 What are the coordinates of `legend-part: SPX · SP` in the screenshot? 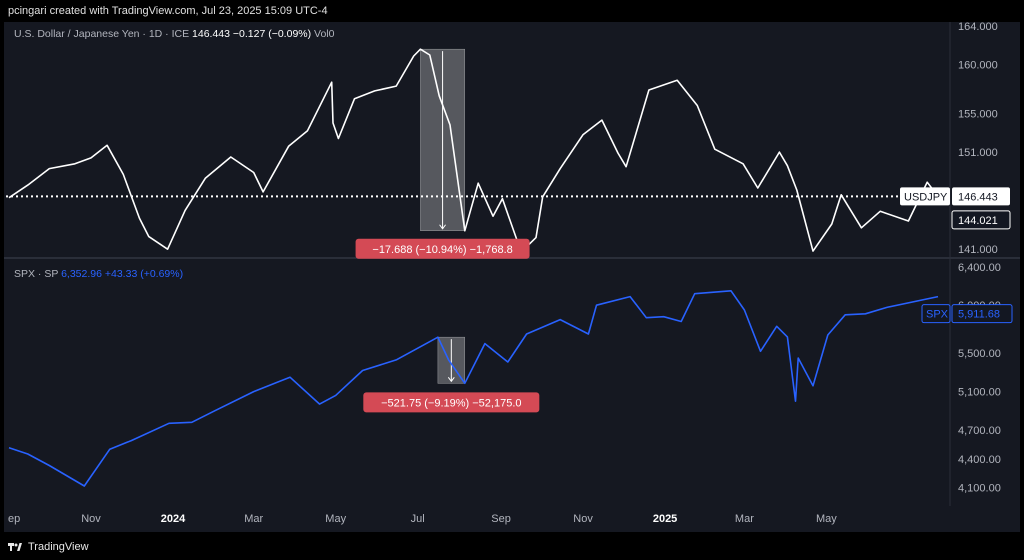 It's located at (37, 274).